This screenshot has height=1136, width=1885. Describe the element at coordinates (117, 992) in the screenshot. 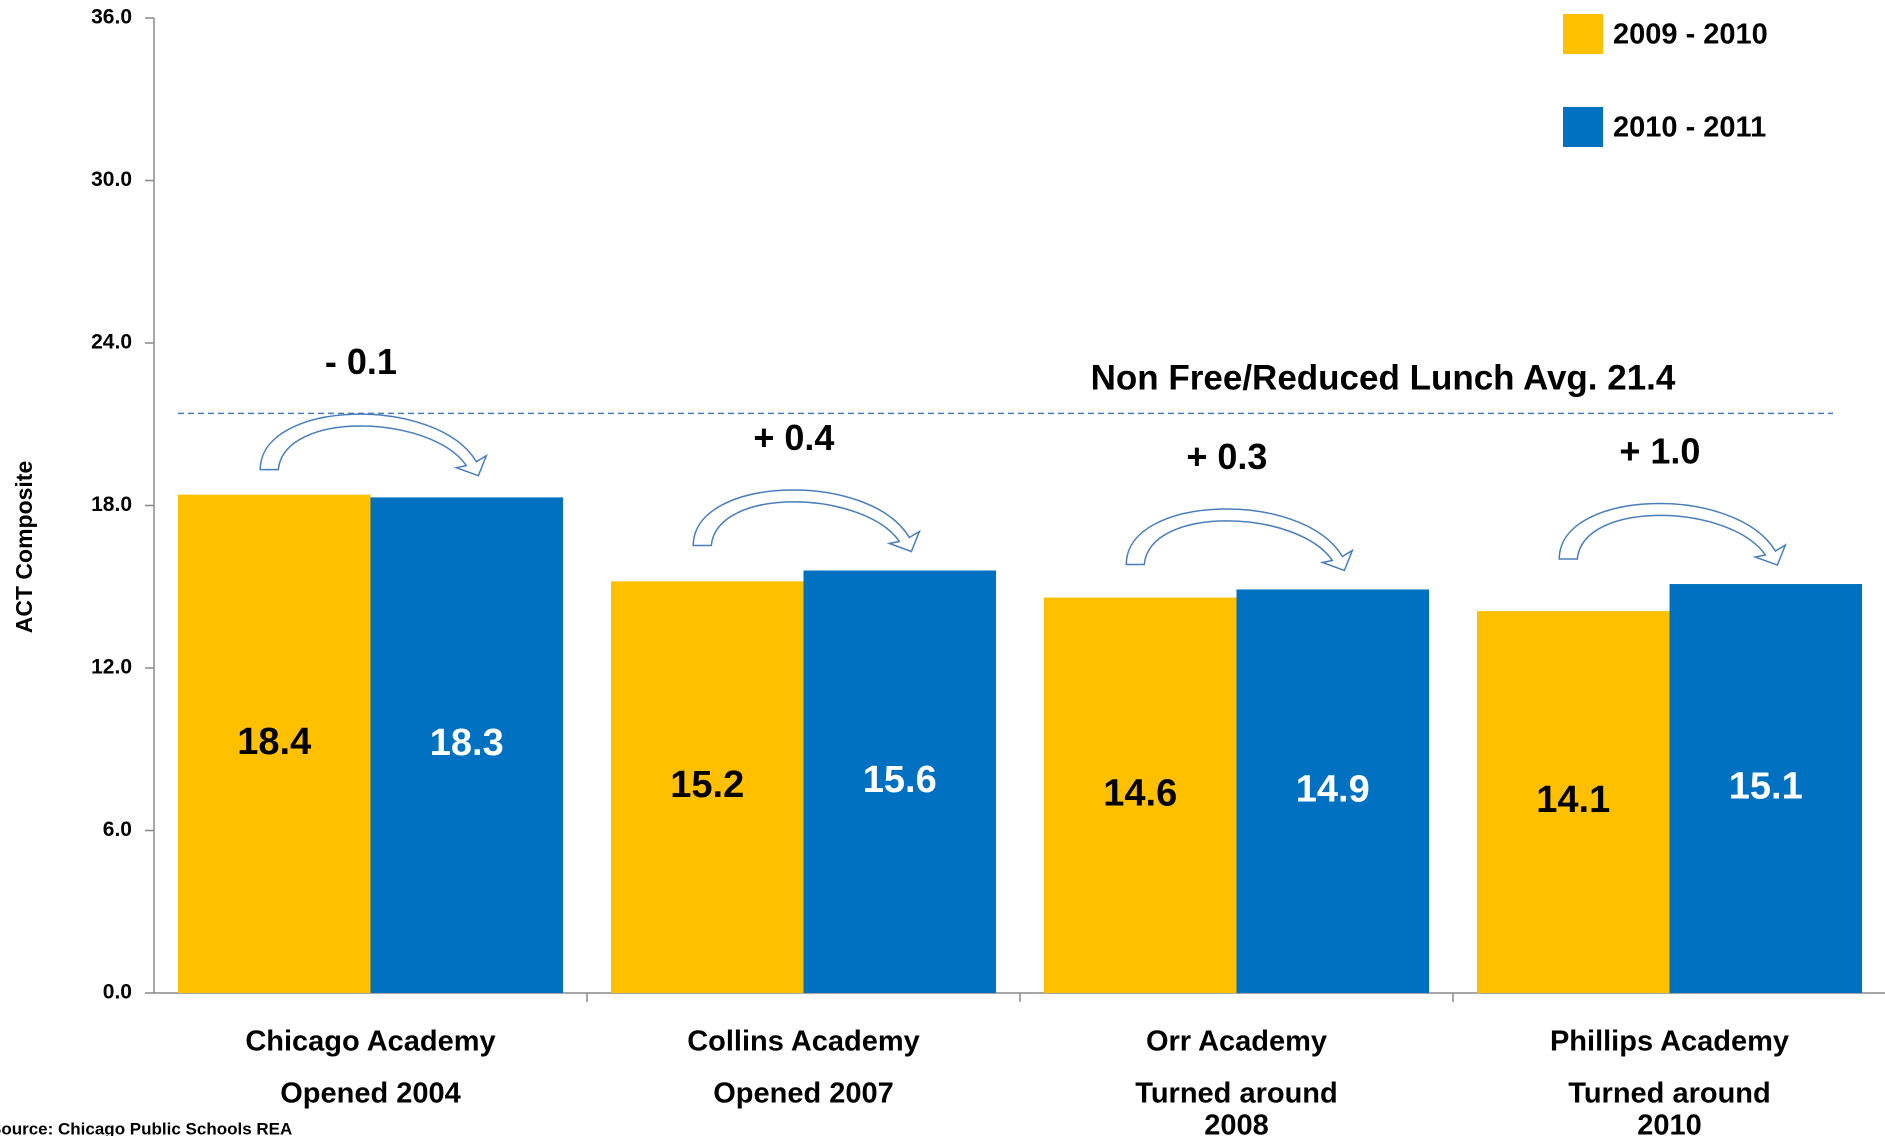

I see `y-tick-label: 0.0` at that location.